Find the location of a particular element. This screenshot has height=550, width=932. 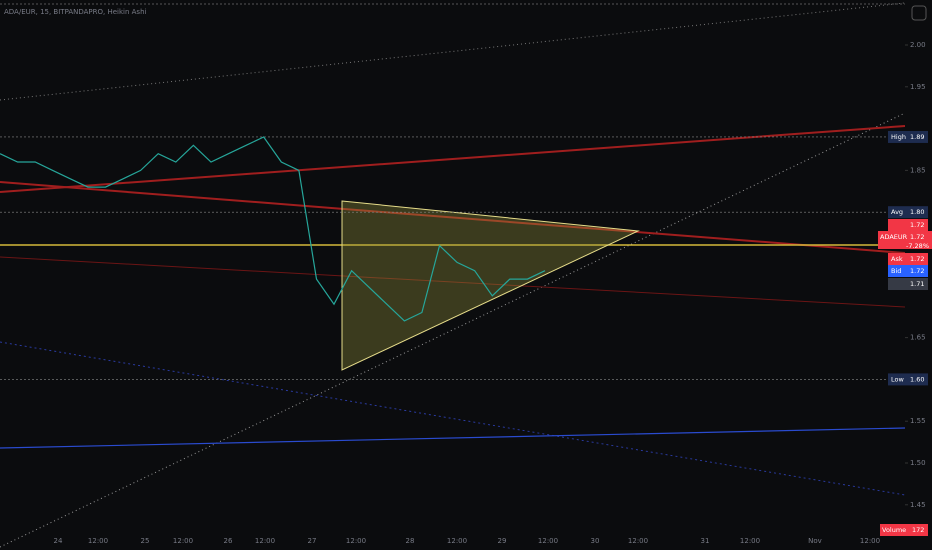

marker-value: 1.89 is located at coordinates (917, 137).